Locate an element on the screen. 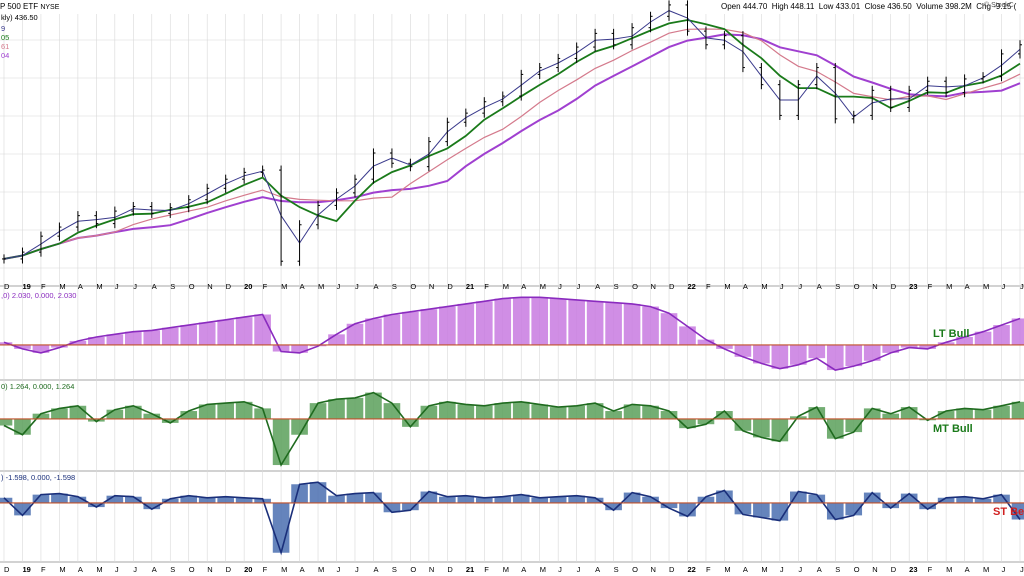  x-tick-label: 20 is located at coordinates (248, 569).